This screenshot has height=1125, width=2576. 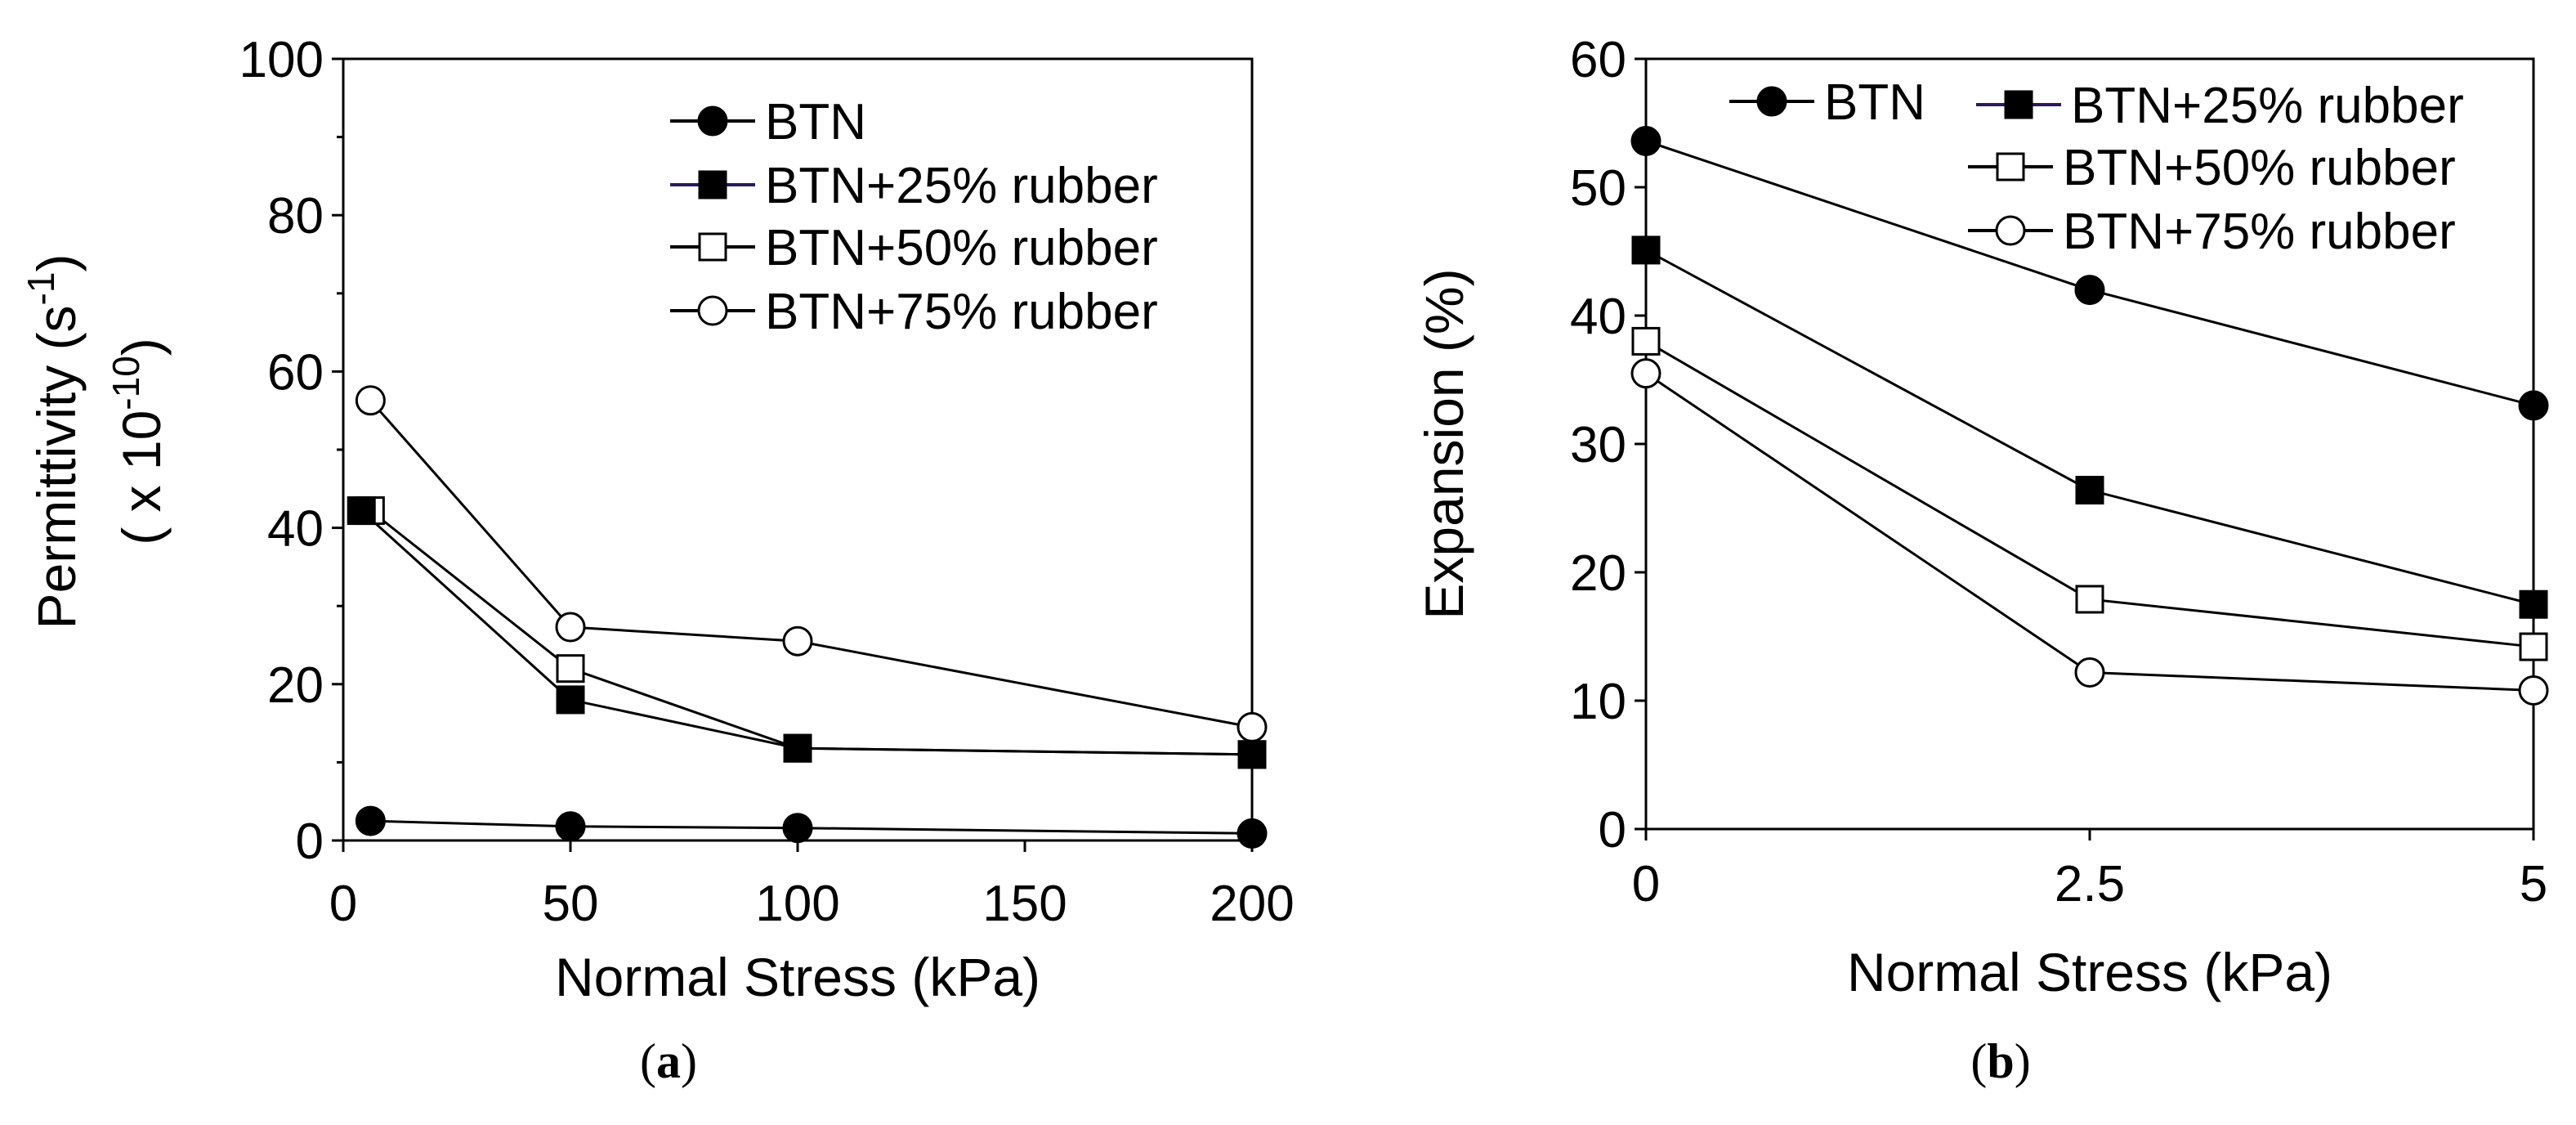 I want to click on x-tick-label: 150, so click(x=1024, y=904).